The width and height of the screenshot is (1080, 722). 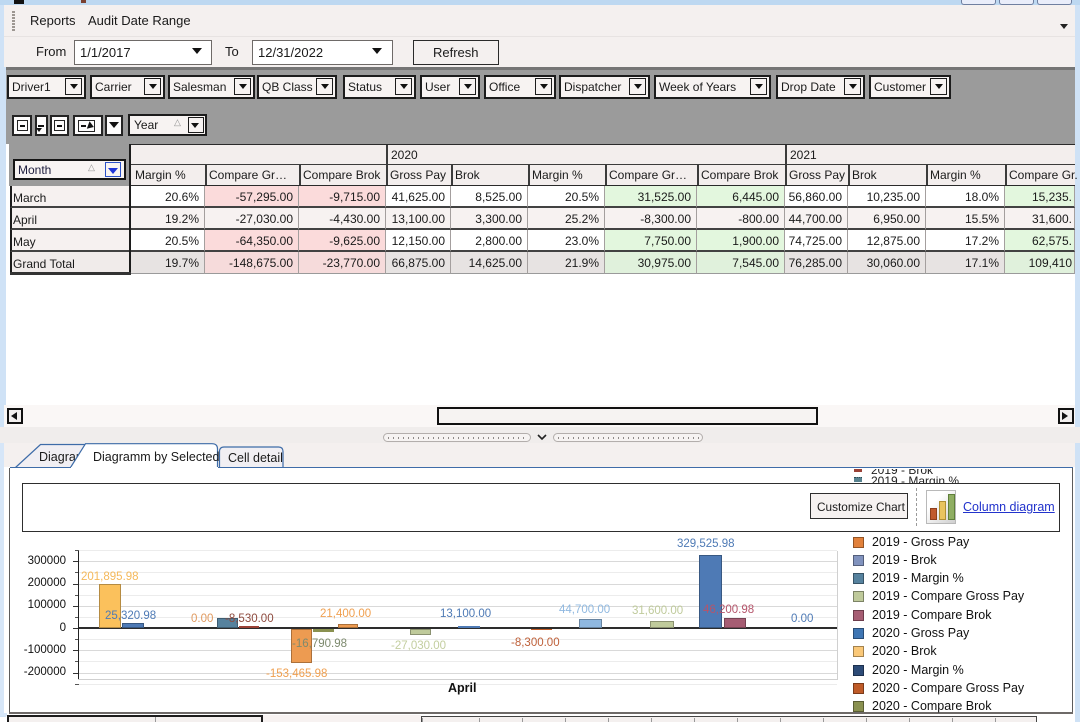 I want to click on svg-text: Cell detail, so click(x=255, y=458).